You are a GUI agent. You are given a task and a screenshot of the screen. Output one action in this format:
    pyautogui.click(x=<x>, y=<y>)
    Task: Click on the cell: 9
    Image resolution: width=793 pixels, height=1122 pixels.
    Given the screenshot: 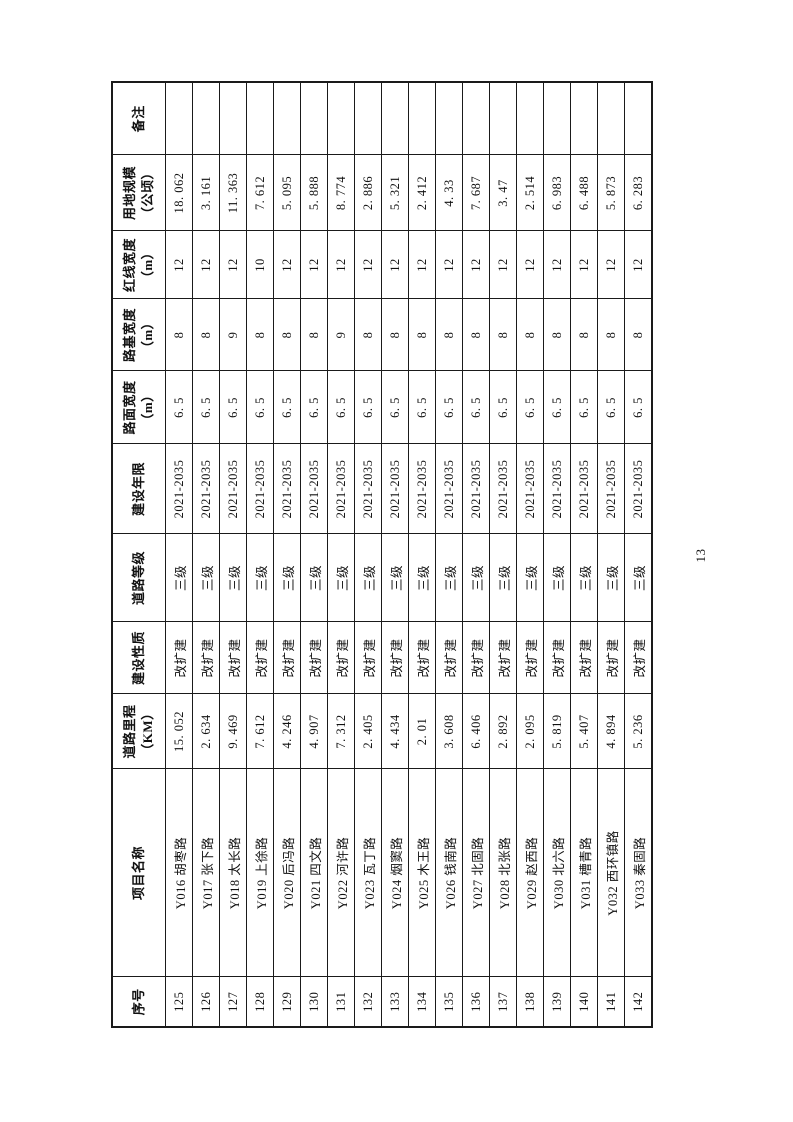 What is the action you would take?
    pyautogui.click(x=233, y=335)
    